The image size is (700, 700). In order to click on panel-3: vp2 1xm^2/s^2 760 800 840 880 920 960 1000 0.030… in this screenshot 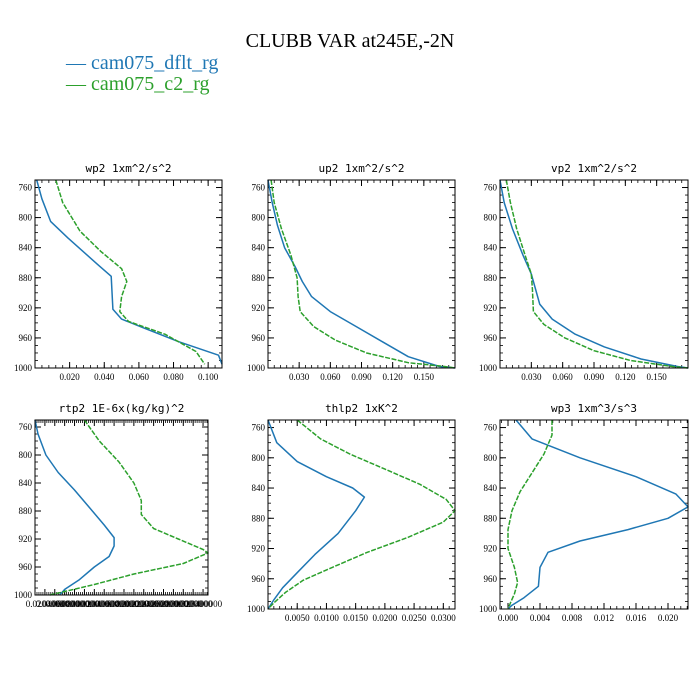, I will do `click(584, 272)`.